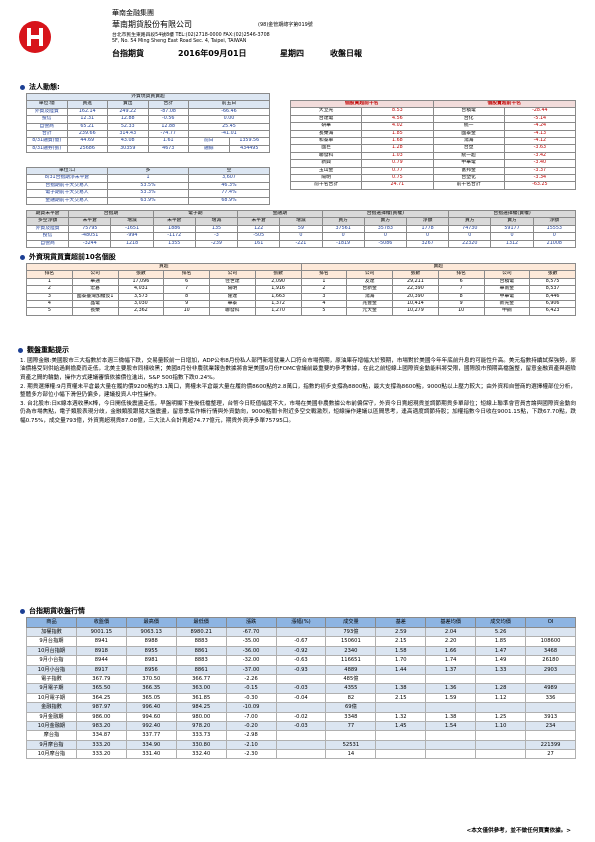  Describe the element at coordinates (51, 622) in the screenshot. I see `header-cell: 商品` at that location.